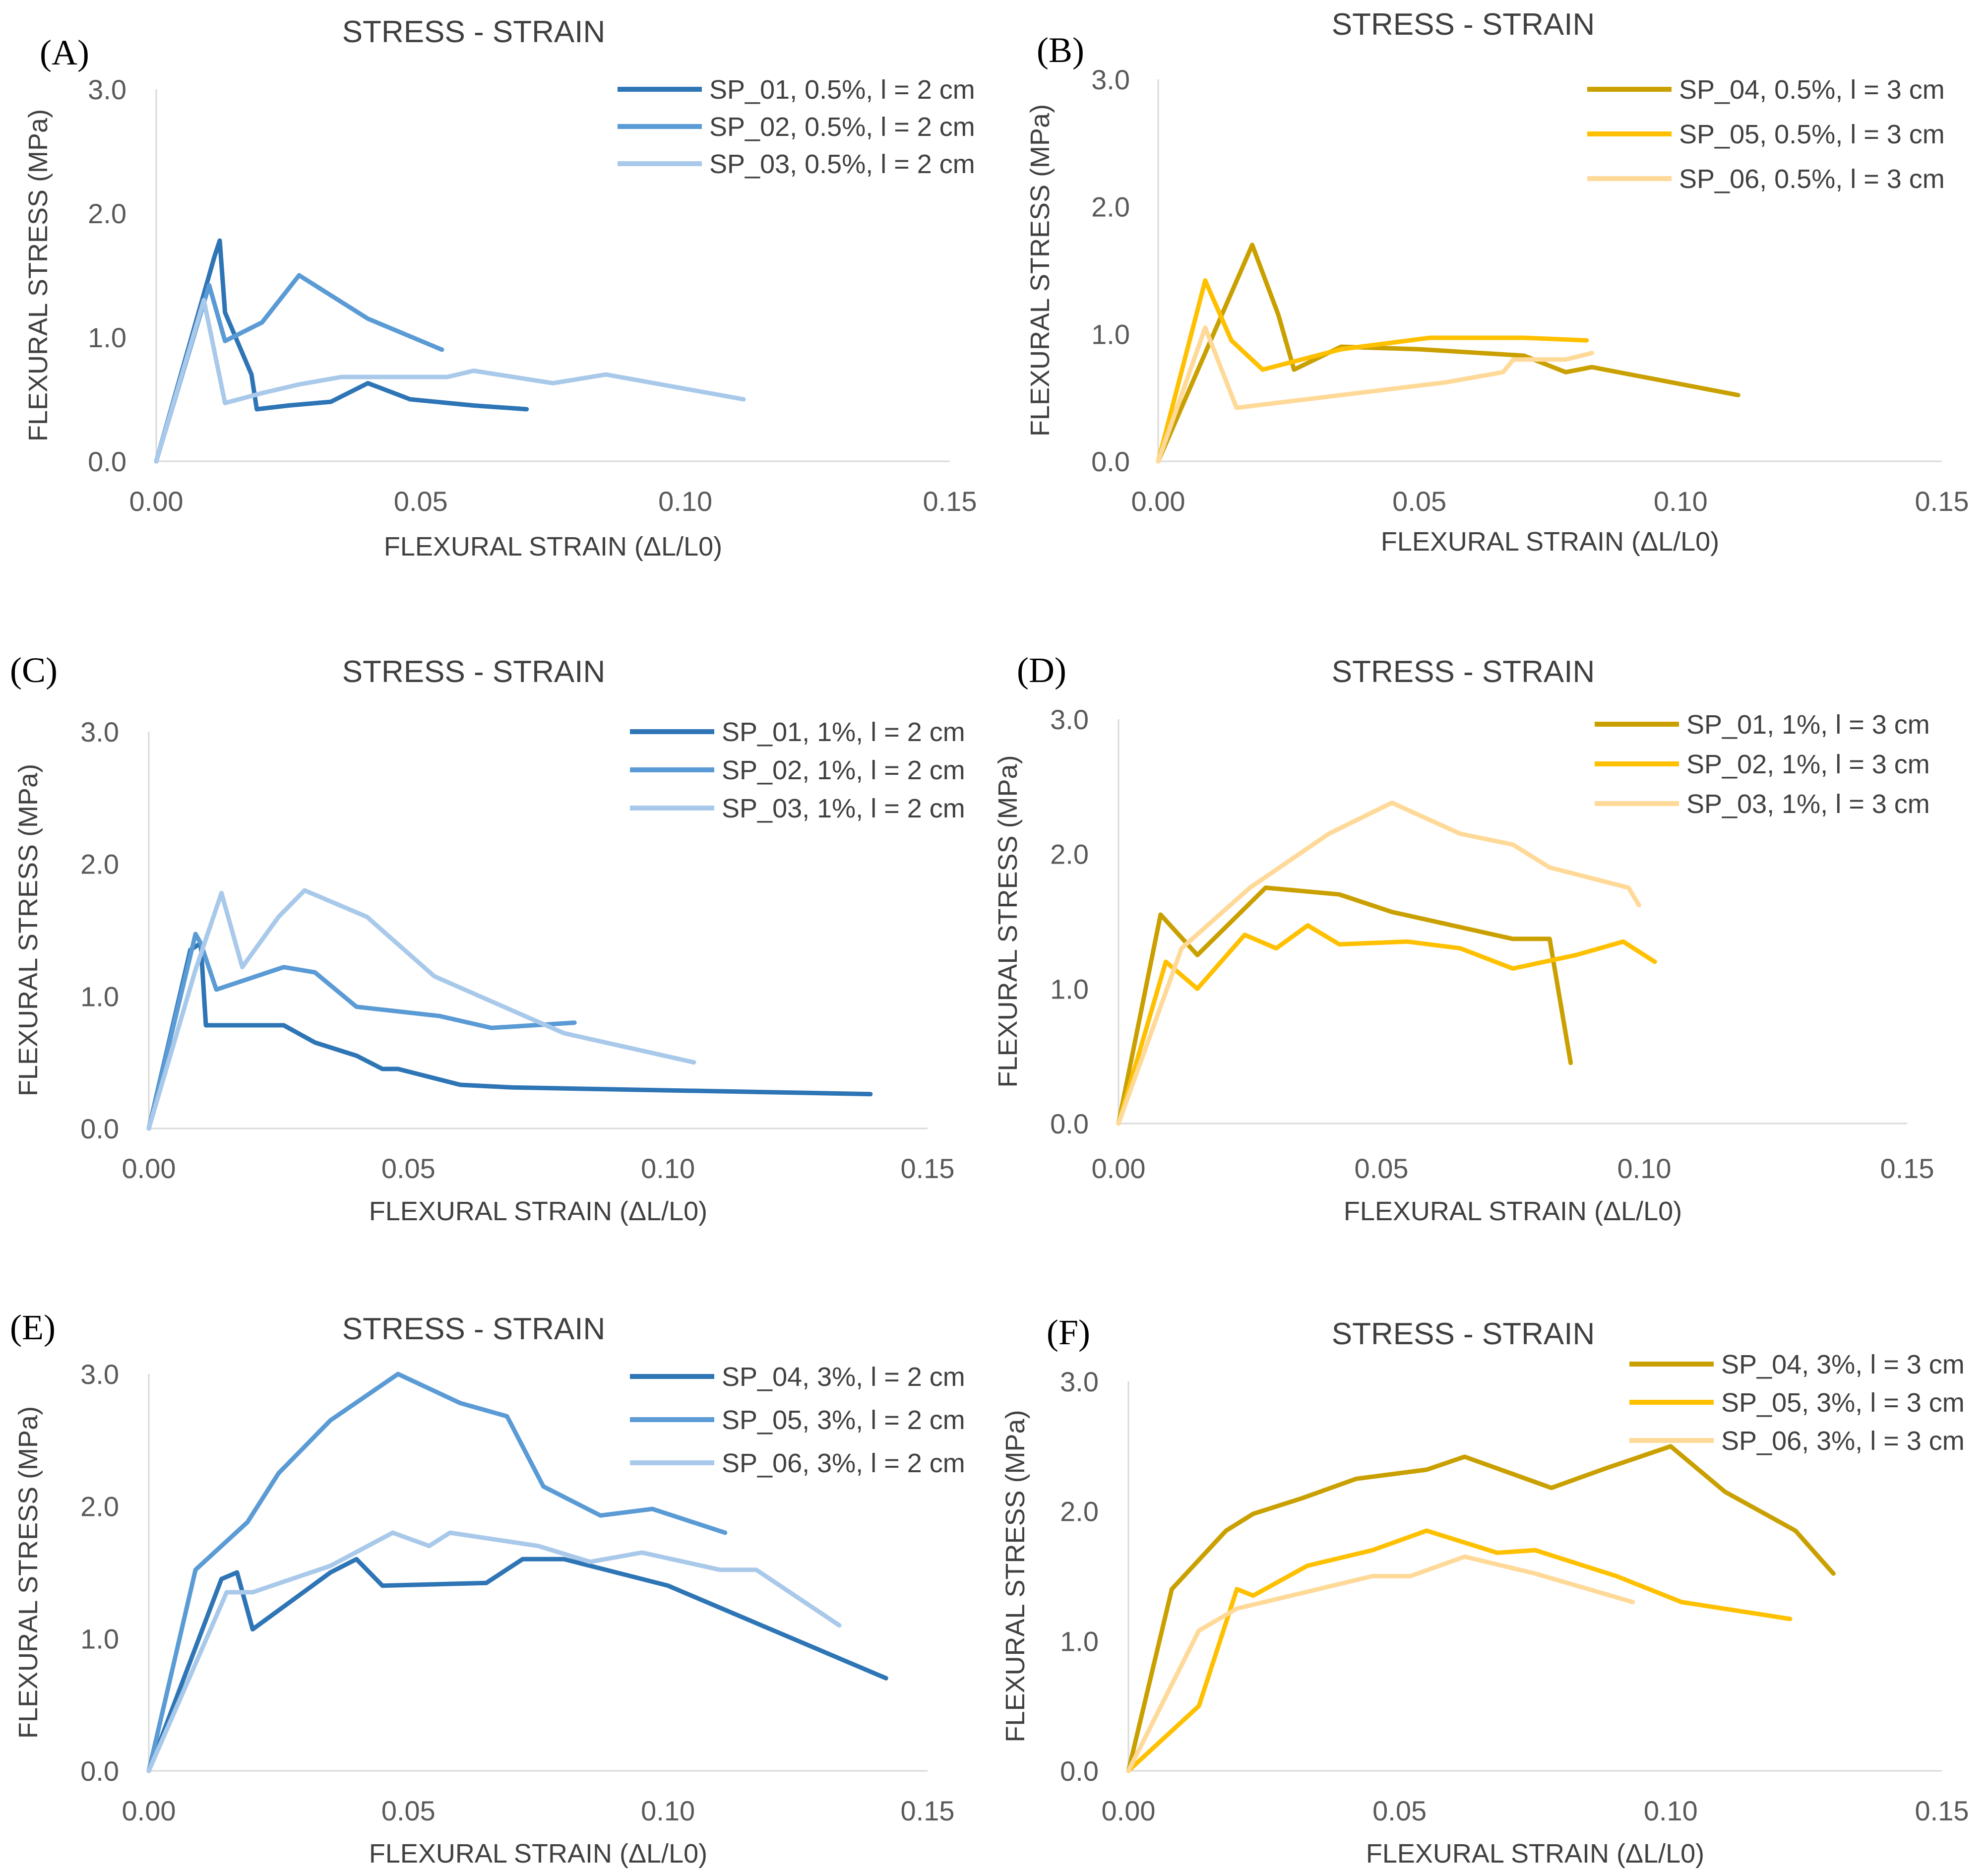 This screenshot has height=1873, width=1988. What do you see at coordinates (107, 90) in the screenshot?
I see `chart-a-y-tick-label: 3.0` at bounding box center [107, 90].